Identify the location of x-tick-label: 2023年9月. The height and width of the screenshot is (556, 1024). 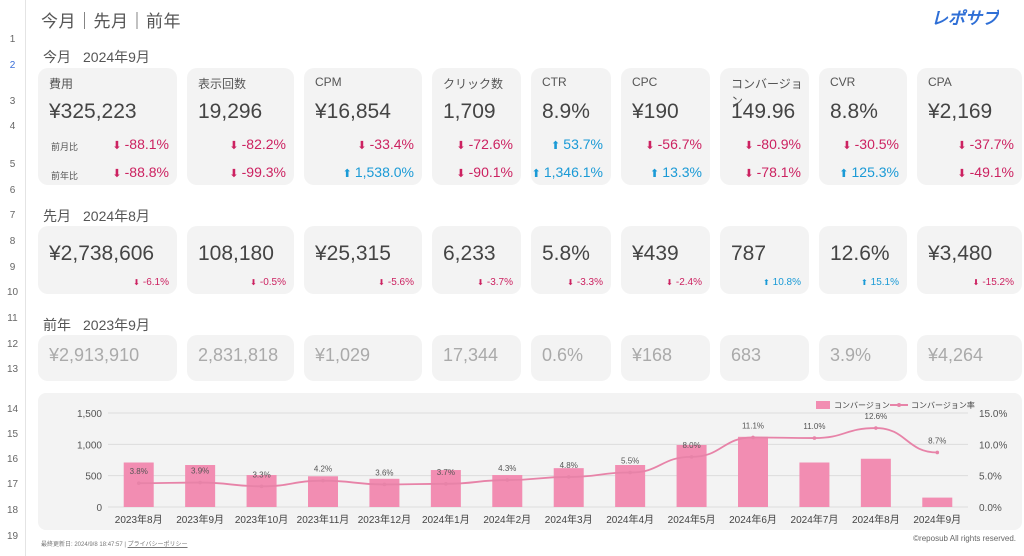
(200, 519).